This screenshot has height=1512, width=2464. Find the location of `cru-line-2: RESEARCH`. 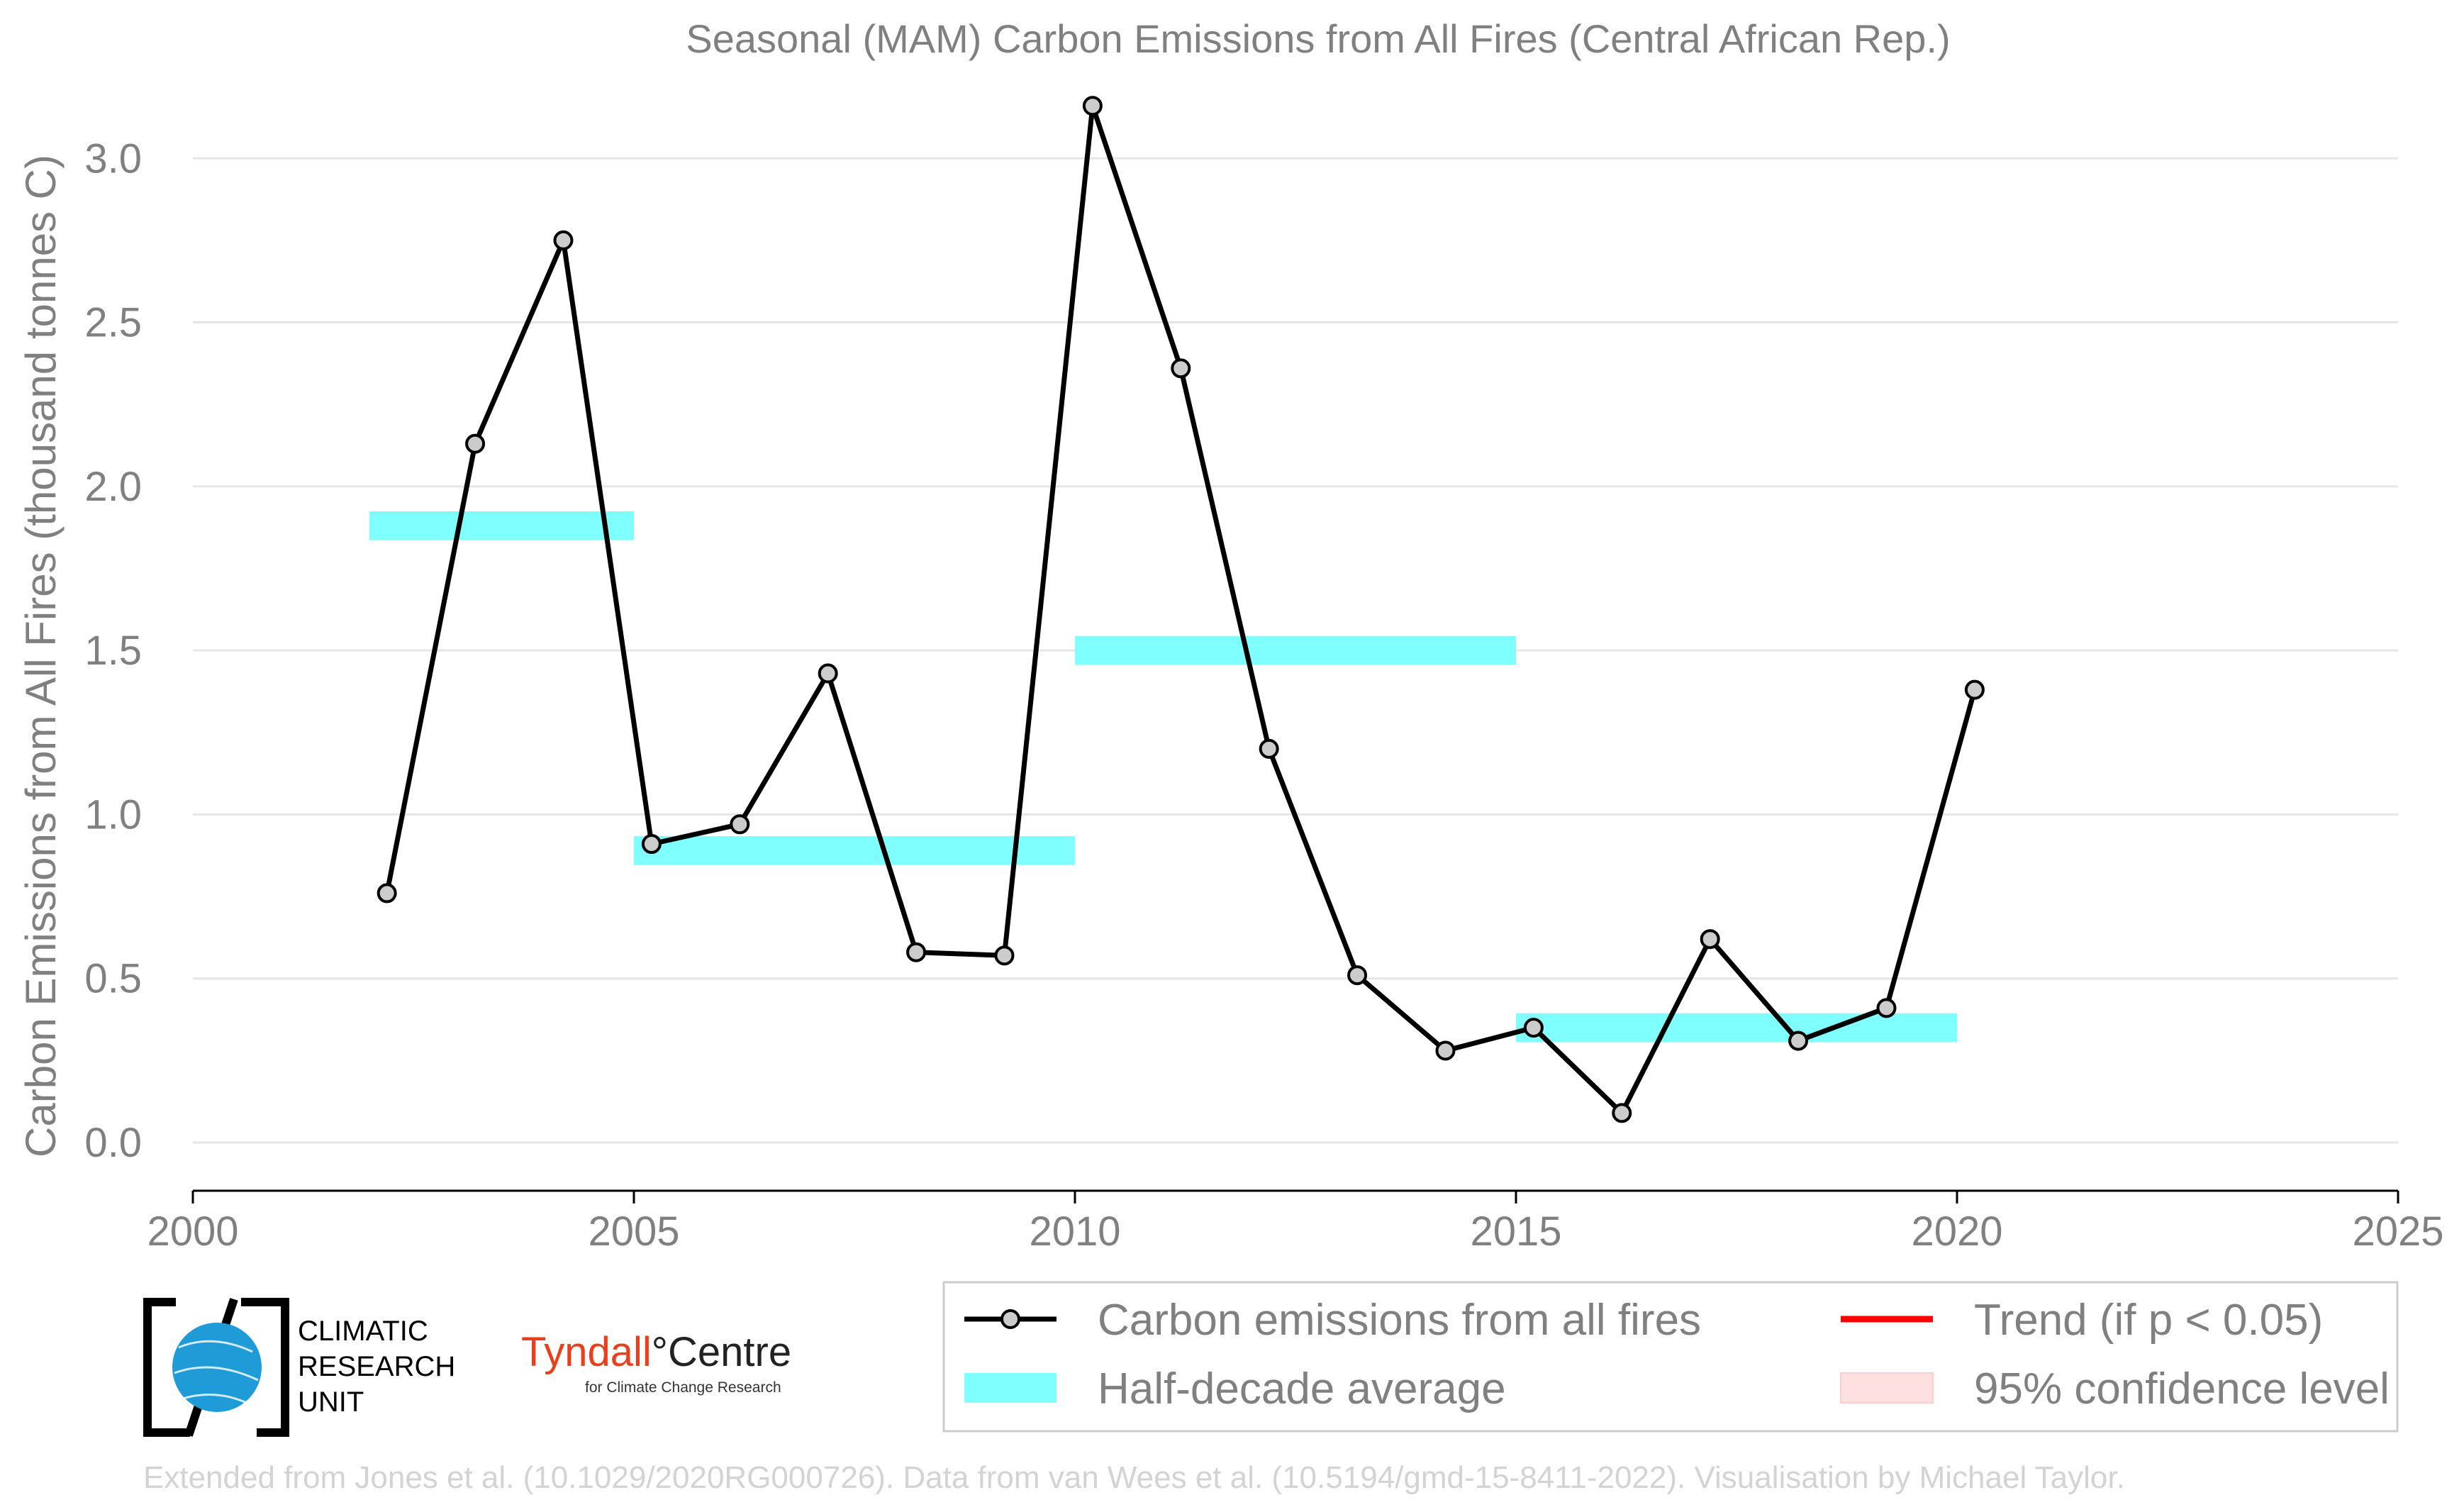

cru-line-2: RESEARCH is located at coordinates (376, 1366).